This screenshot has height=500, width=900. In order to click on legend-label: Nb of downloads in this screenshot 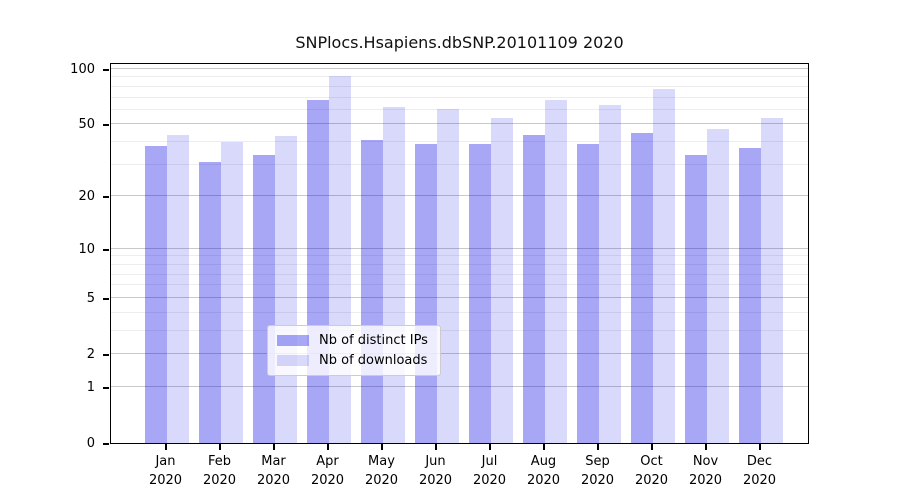, I will do `click(373, 360)`.